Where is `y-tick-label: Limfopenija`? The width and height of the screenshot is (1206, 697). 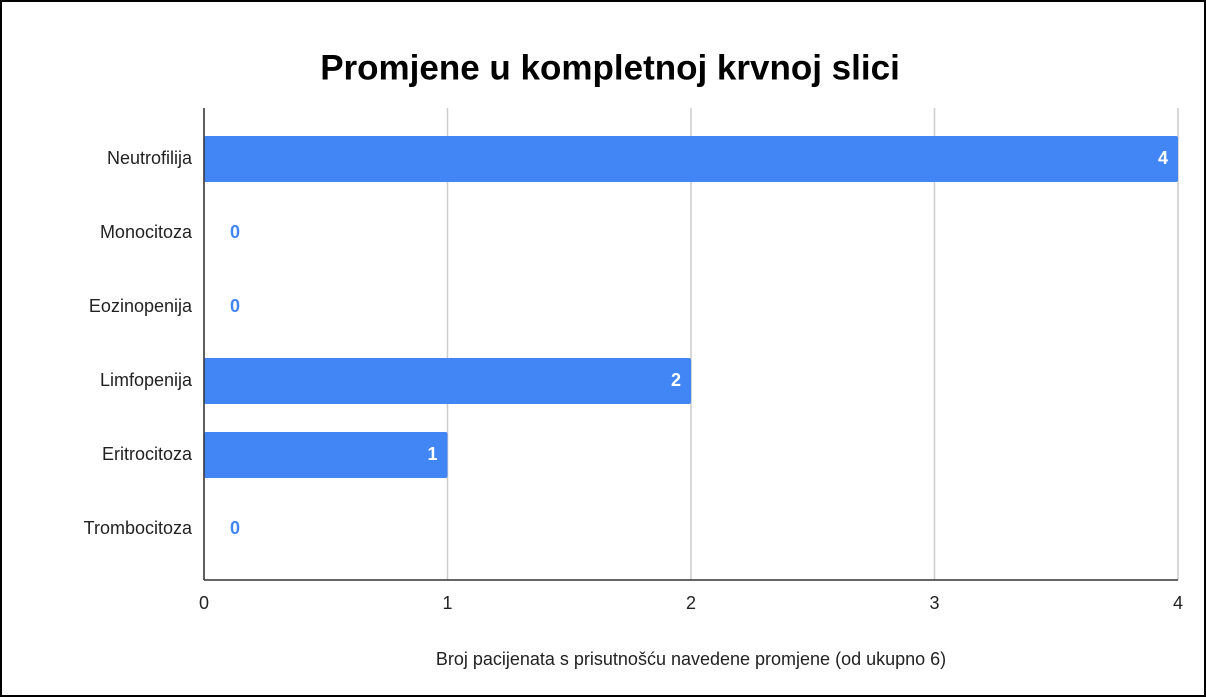 y-tick-label: Limfopenija is located at coordinates (146, 380).